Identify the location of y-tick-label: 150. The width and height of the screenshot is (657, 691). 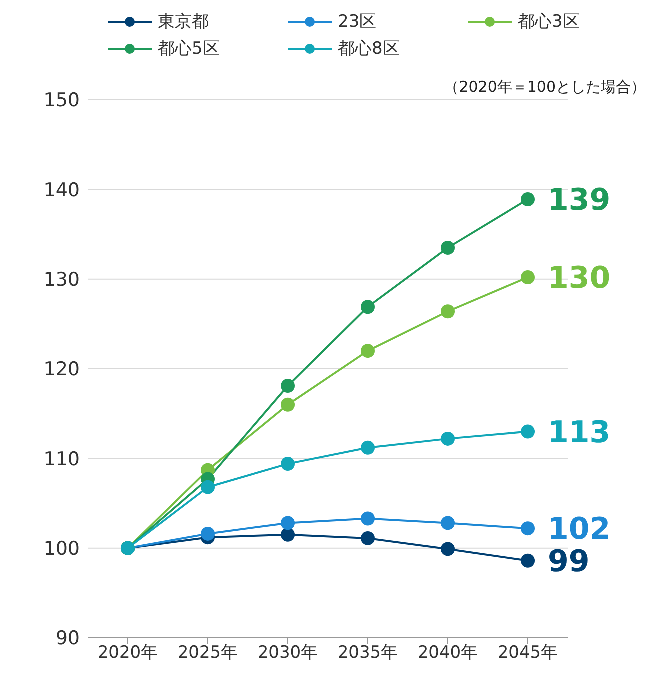
(62, 101).